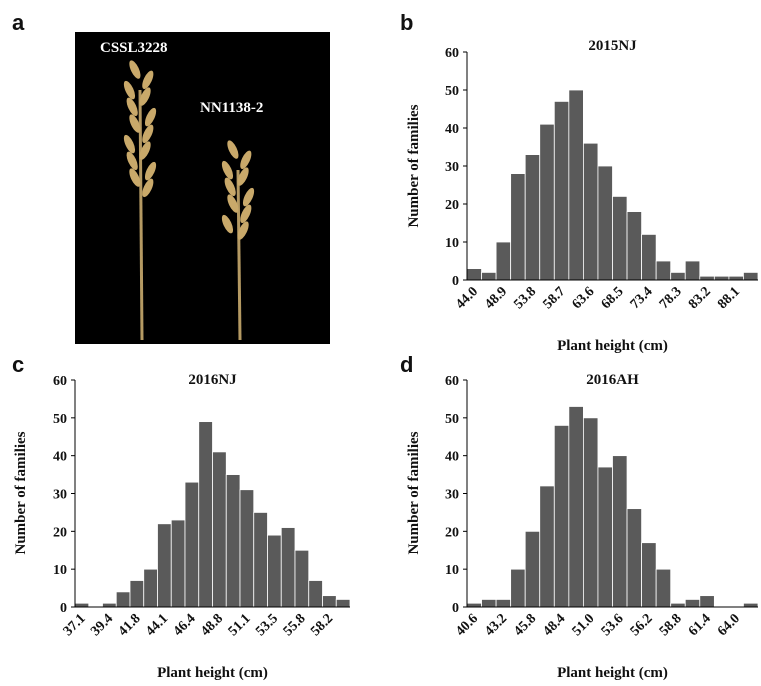 The height and width of the screenshot is (686, 761). What do you see at coordinates (185, 625) in the screenshot?
I see `x-tick-label: 46.4` at bounding box center [185, 625].